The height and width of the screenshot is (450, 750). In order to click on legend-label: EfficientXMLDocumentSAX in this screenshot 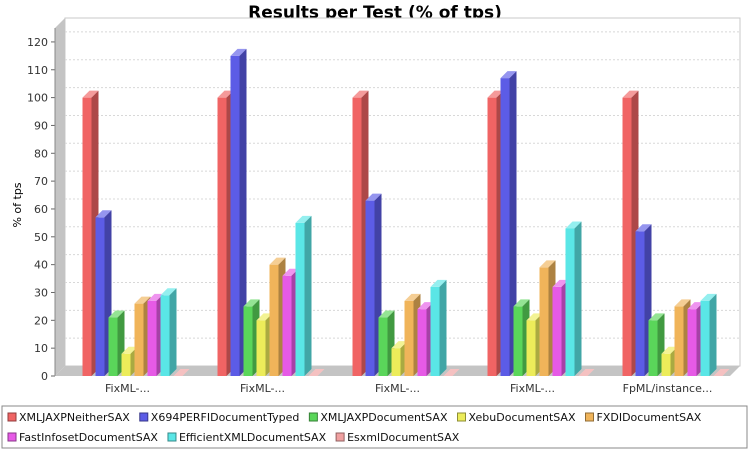, I will do `click(253, 437)`.